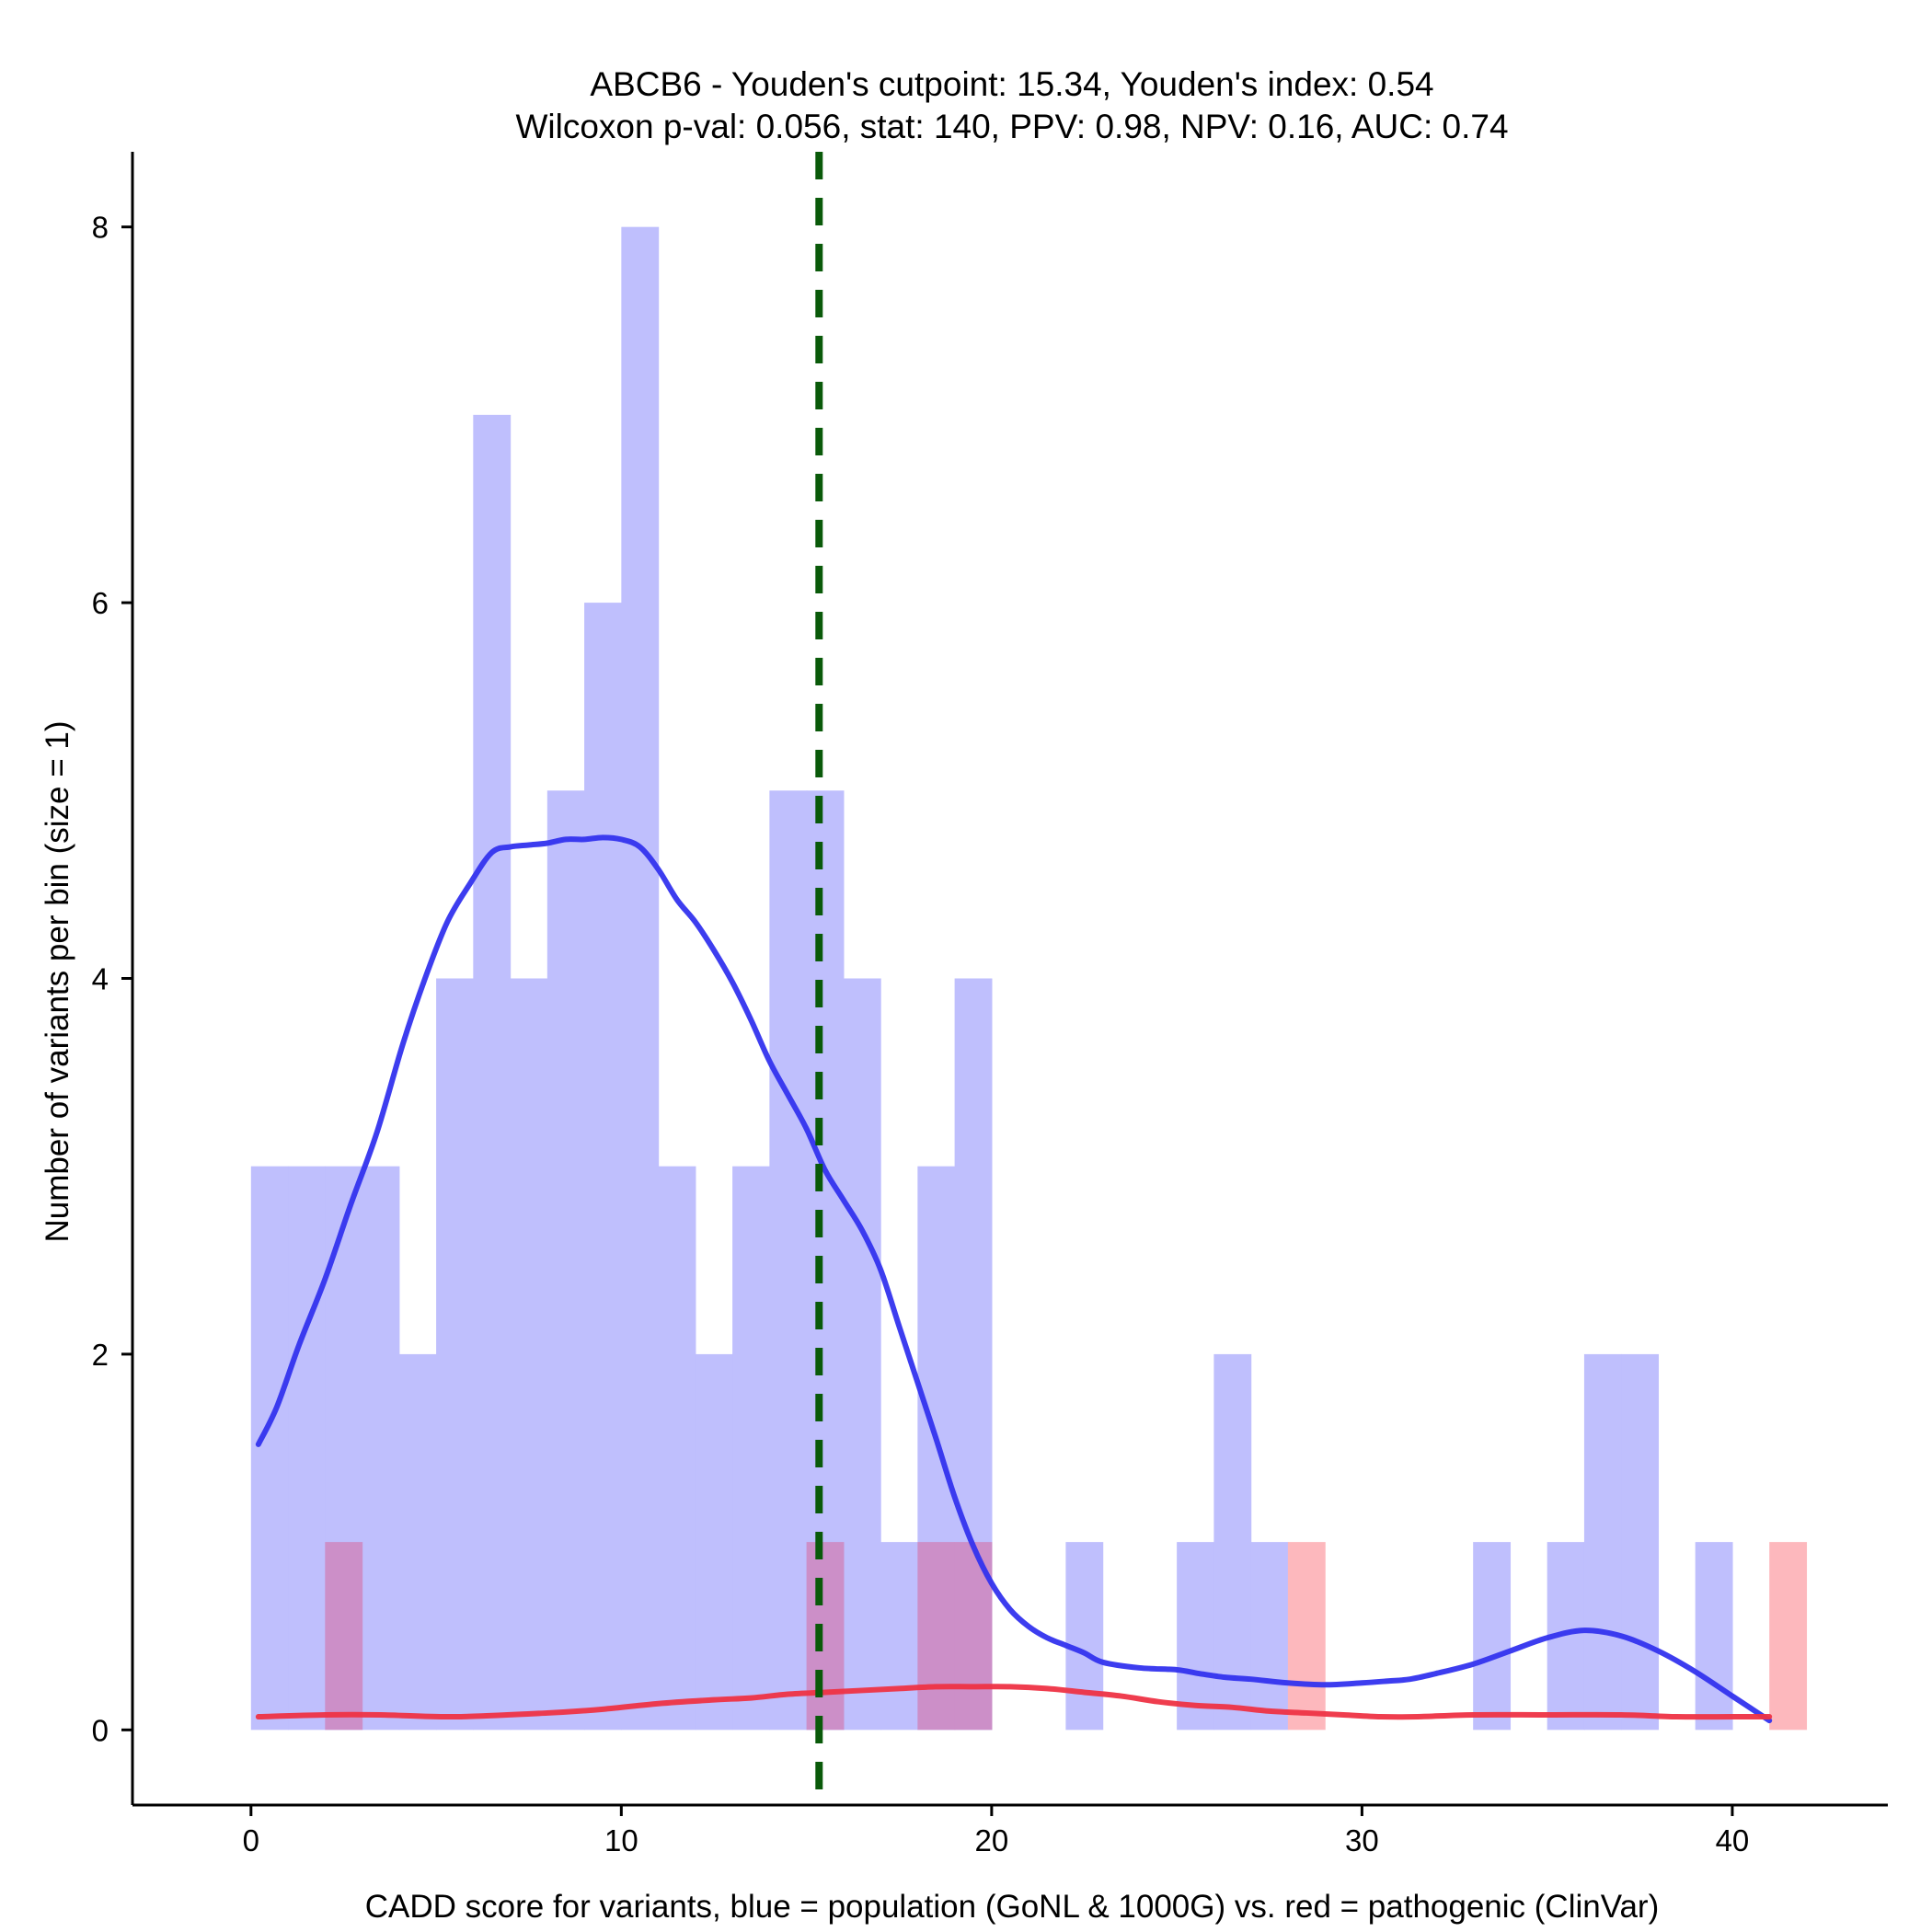 Image resolution: width=1932 pixels, height=1932 pixels. Describe the element at coordinates (621, 1840) in the screenshot. I see `x-tick-label: 10` at that location.